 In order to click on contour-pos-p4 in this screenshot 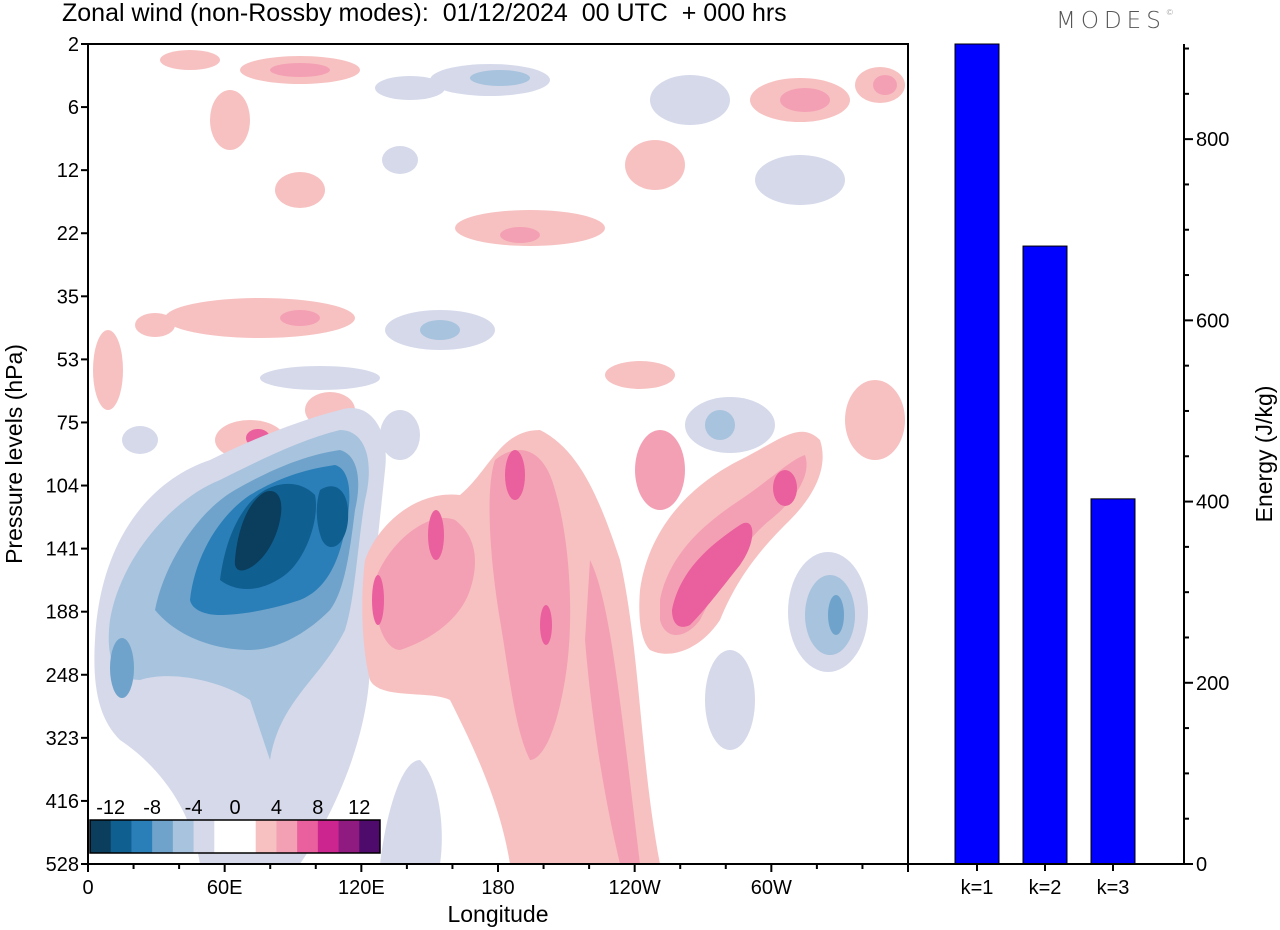, I will do `click(785, 488)`.